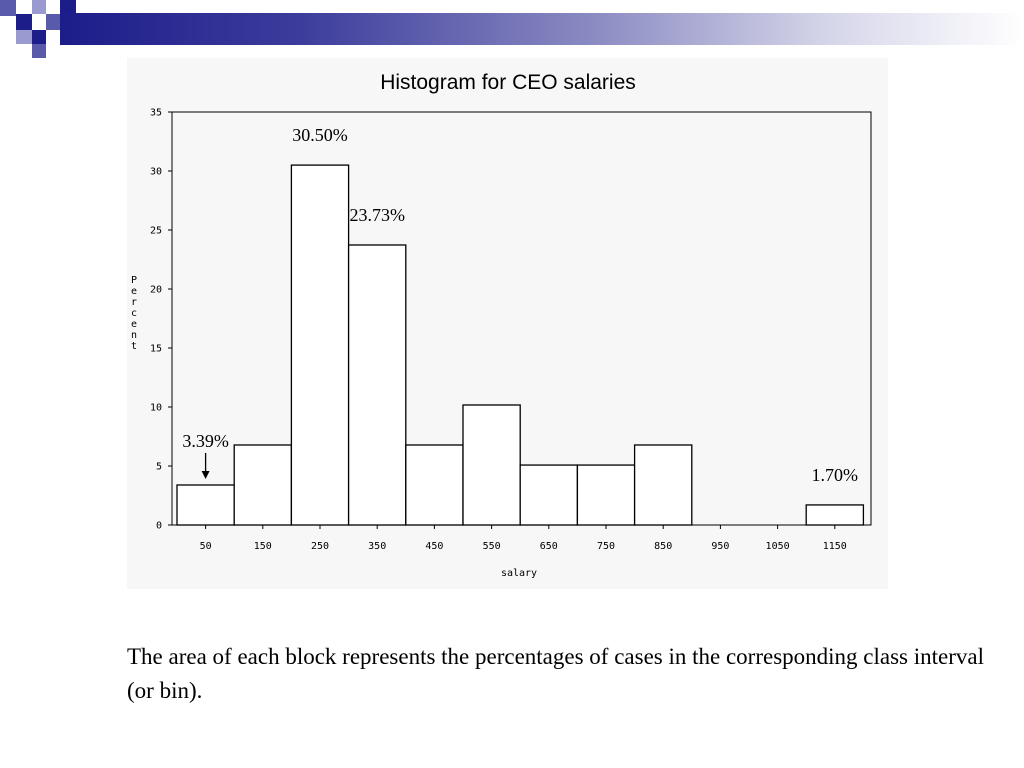 This screenshot has height=768, width=1024. What do you see at coordinates (320, 135) in the screenshot?
I see `bar-percent-label: 30.50%` at bounding box center [320, 135].